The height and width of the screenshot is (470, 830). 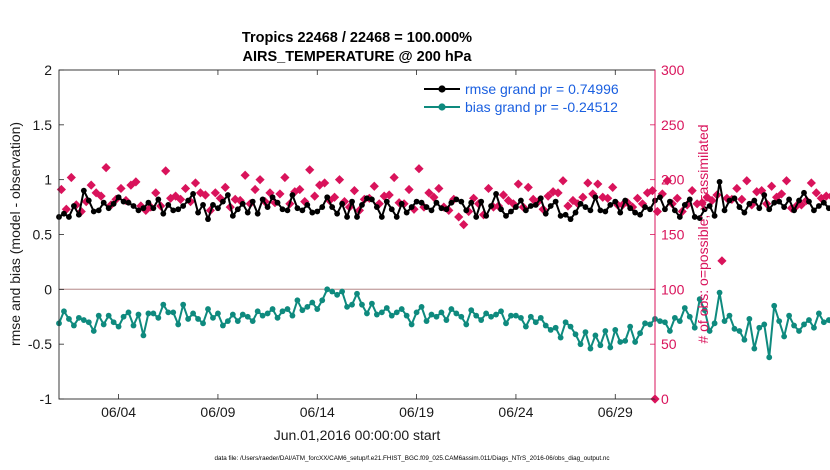 What do you see at coordinates (665, 399) in the screenshot?
I see `right-tick-label: 0` at bounding box center [665, 399].